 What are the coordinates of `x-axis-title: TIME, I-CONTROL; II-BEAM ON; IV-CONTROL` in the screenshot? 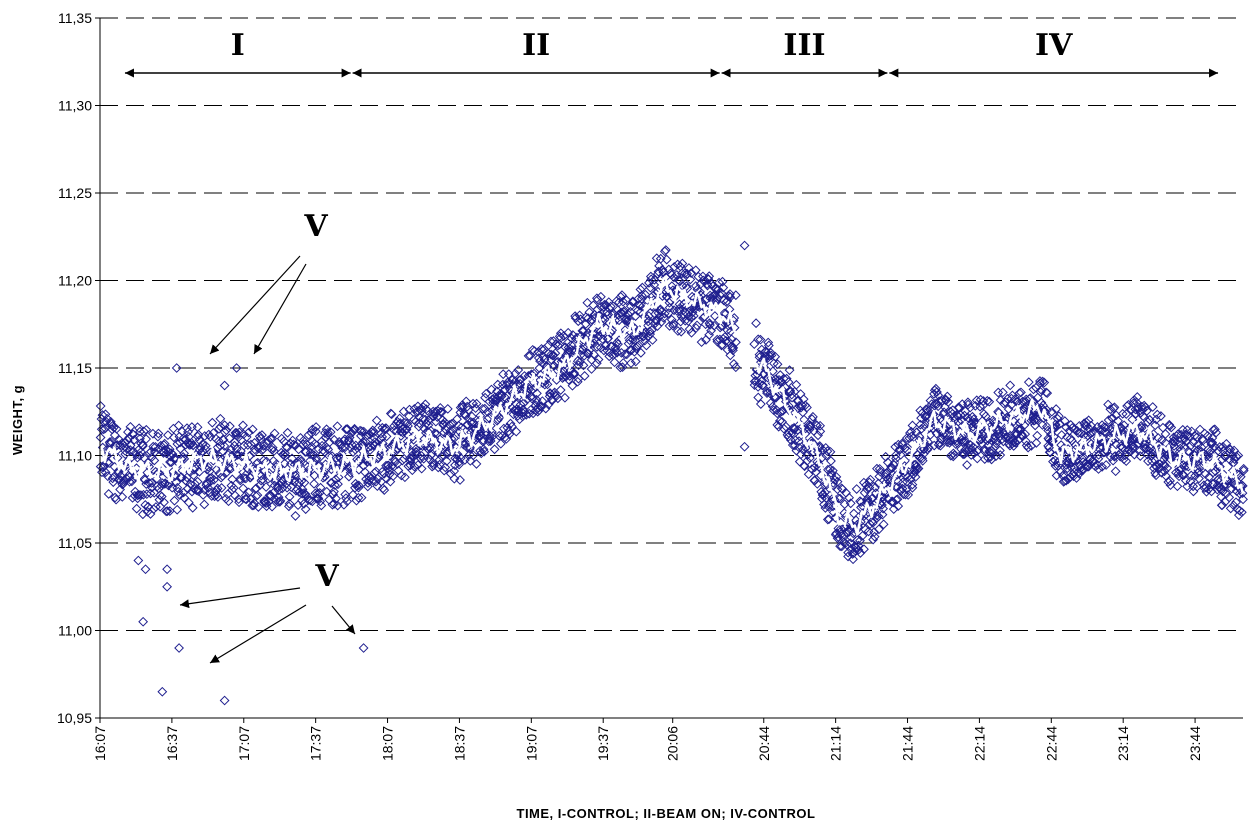 It's located at (666, 813).